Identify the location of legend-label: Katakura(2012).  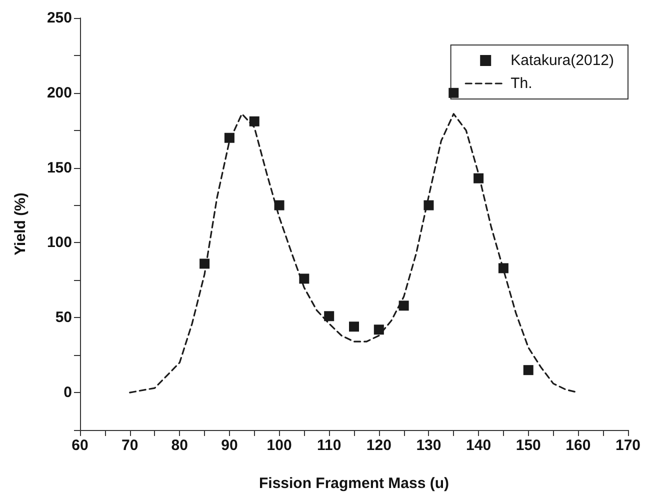
(562, 60).